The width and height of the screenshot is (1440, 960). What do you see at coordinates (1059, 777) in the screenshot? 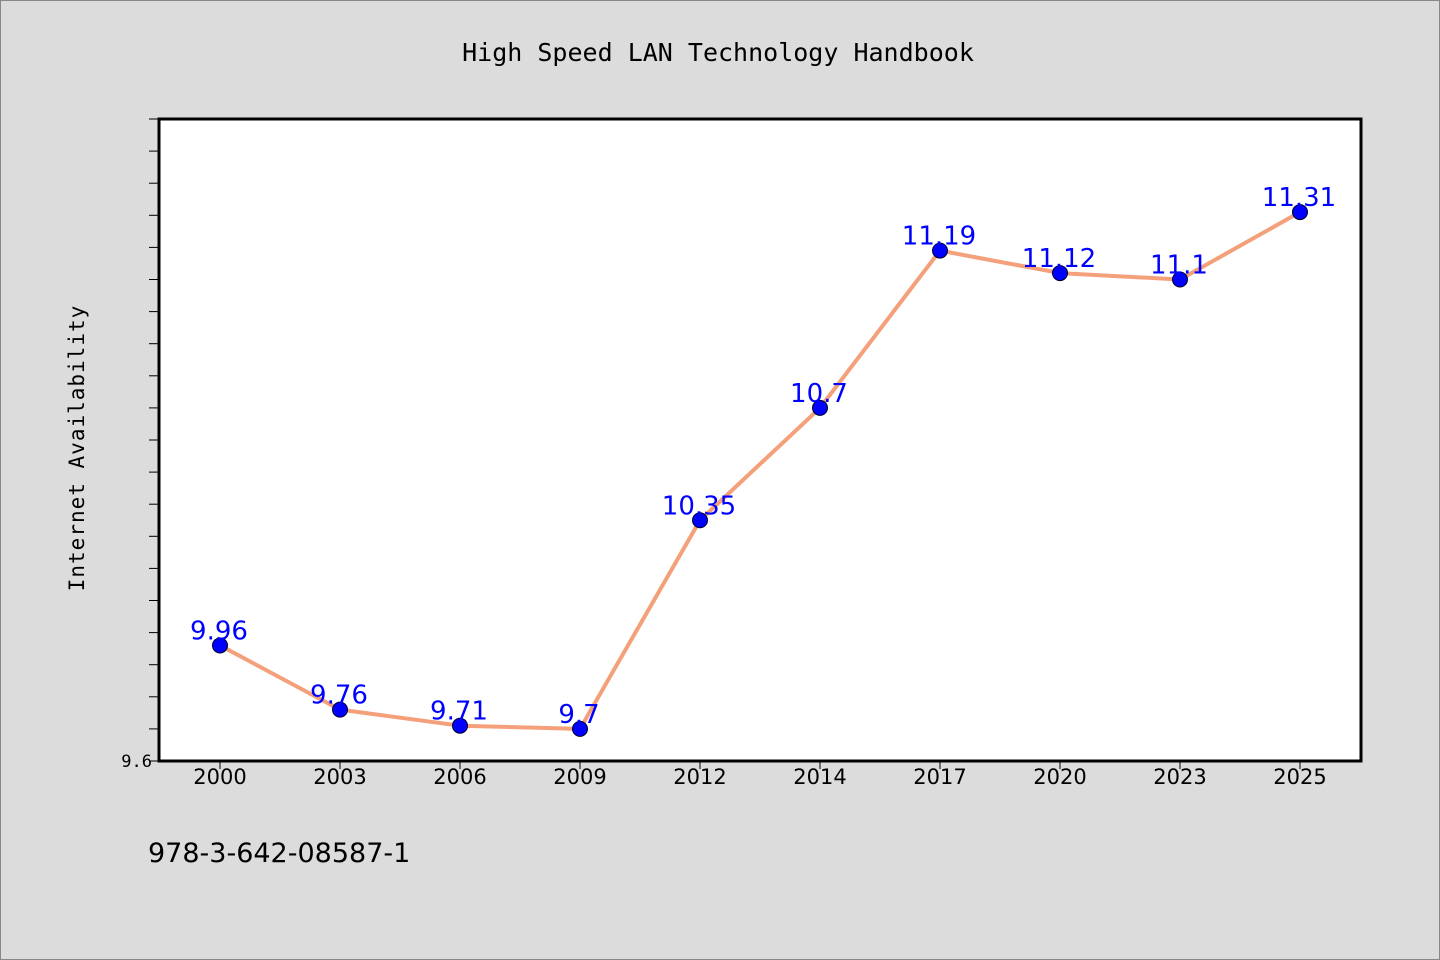
I see `x-tick-label: 2020` at bounding box center [1059, 777].